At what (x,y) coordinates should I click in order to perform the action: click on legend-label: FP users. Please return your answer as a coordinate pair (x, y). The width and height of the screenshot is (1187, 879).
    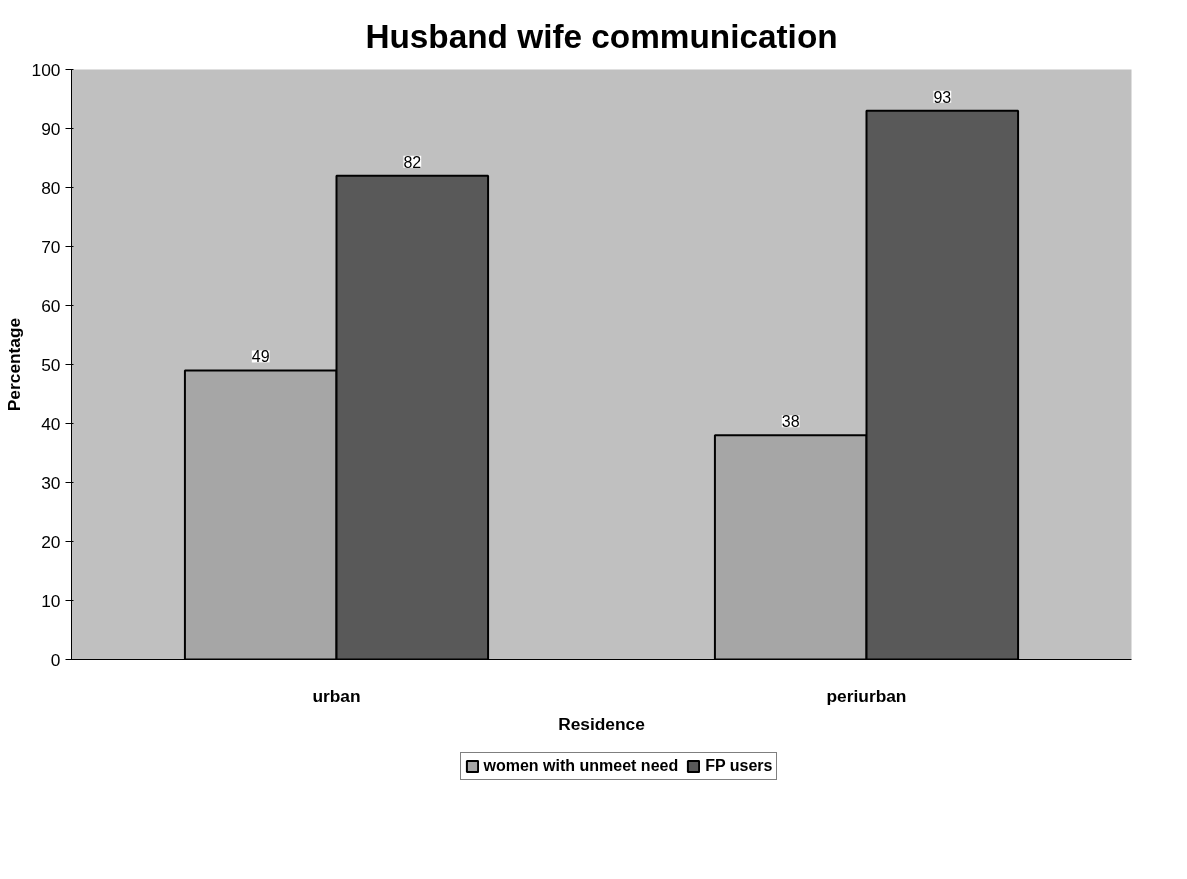
    Looking at the image, I should click on (739, 766).